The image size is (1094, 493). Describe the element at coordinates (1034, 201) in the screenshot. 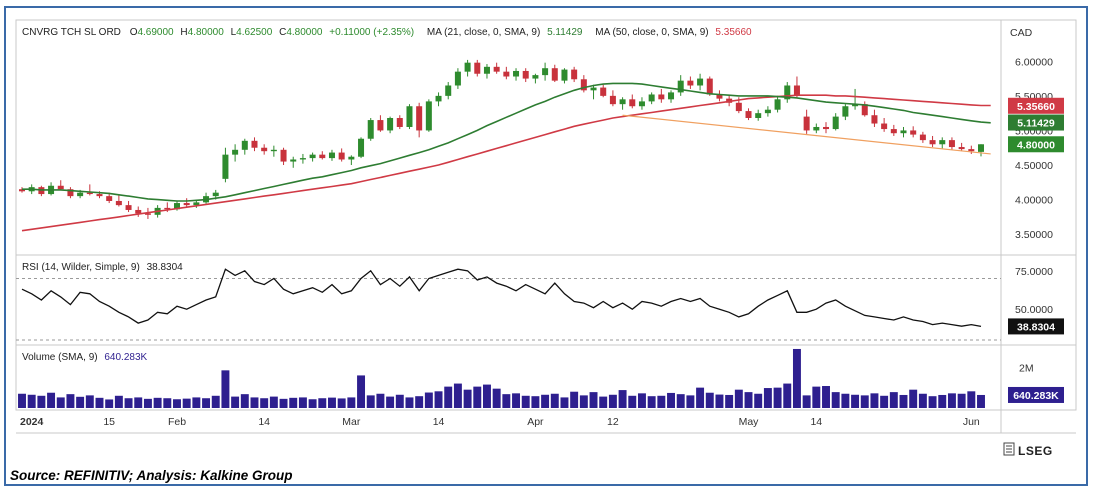

I see `price-tick-label: 4.00000` at that location.